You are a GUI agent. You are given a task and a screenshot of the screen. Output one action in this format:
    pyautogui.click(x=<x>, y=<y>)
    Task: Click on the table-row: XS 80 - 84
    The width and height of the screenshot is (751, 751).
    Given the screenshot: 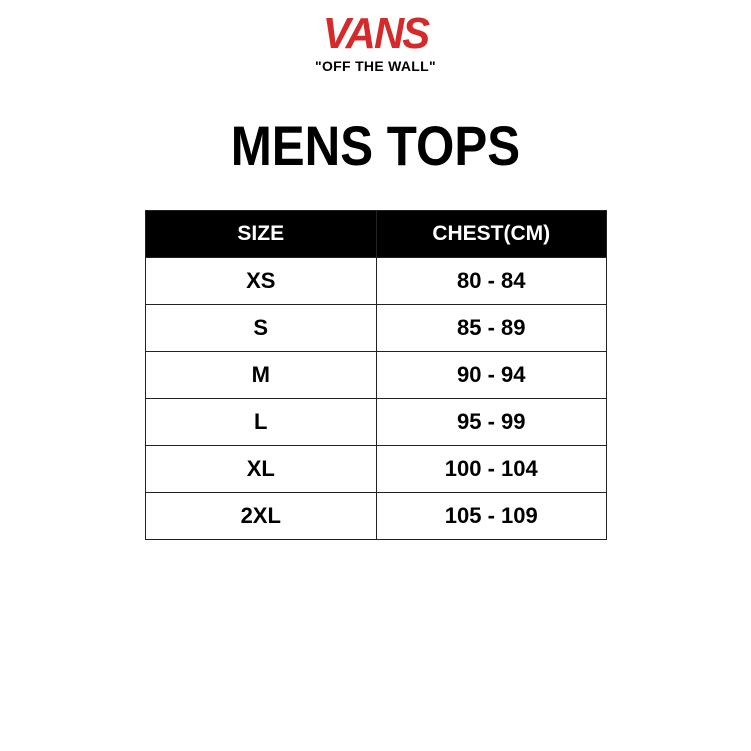 What is the action you would take?
    pyautogui.click(x=376, y=281)
    